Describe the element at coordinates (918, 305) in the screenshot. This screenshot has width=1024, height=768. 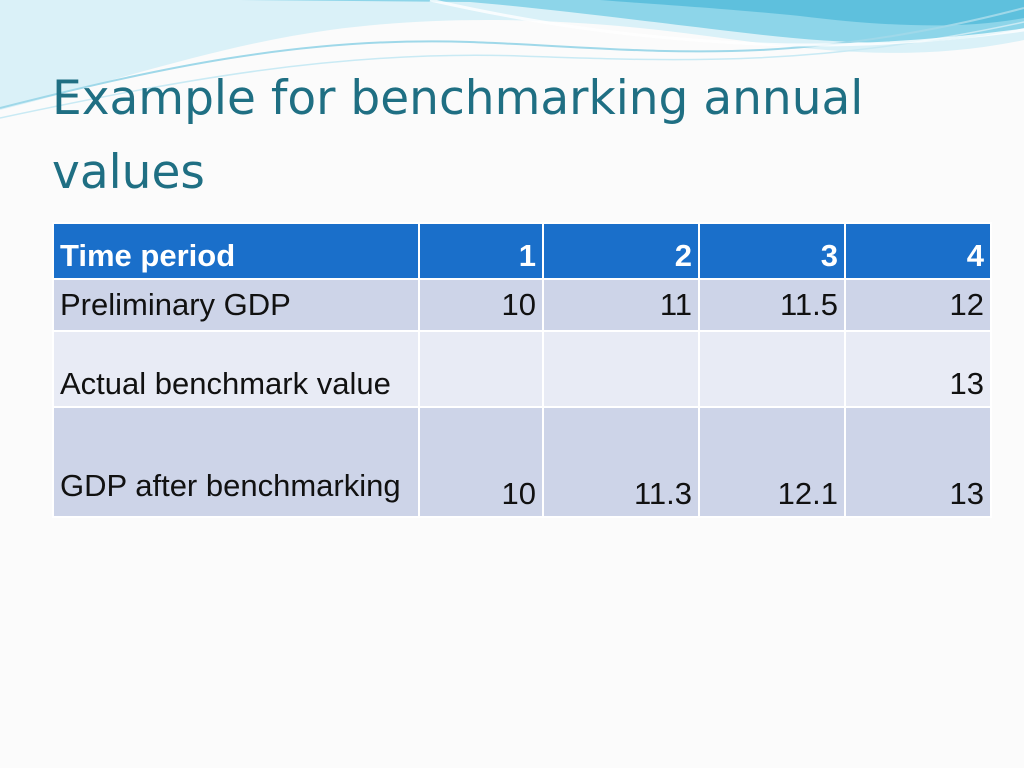
I see `table-cell: 12` at that location.